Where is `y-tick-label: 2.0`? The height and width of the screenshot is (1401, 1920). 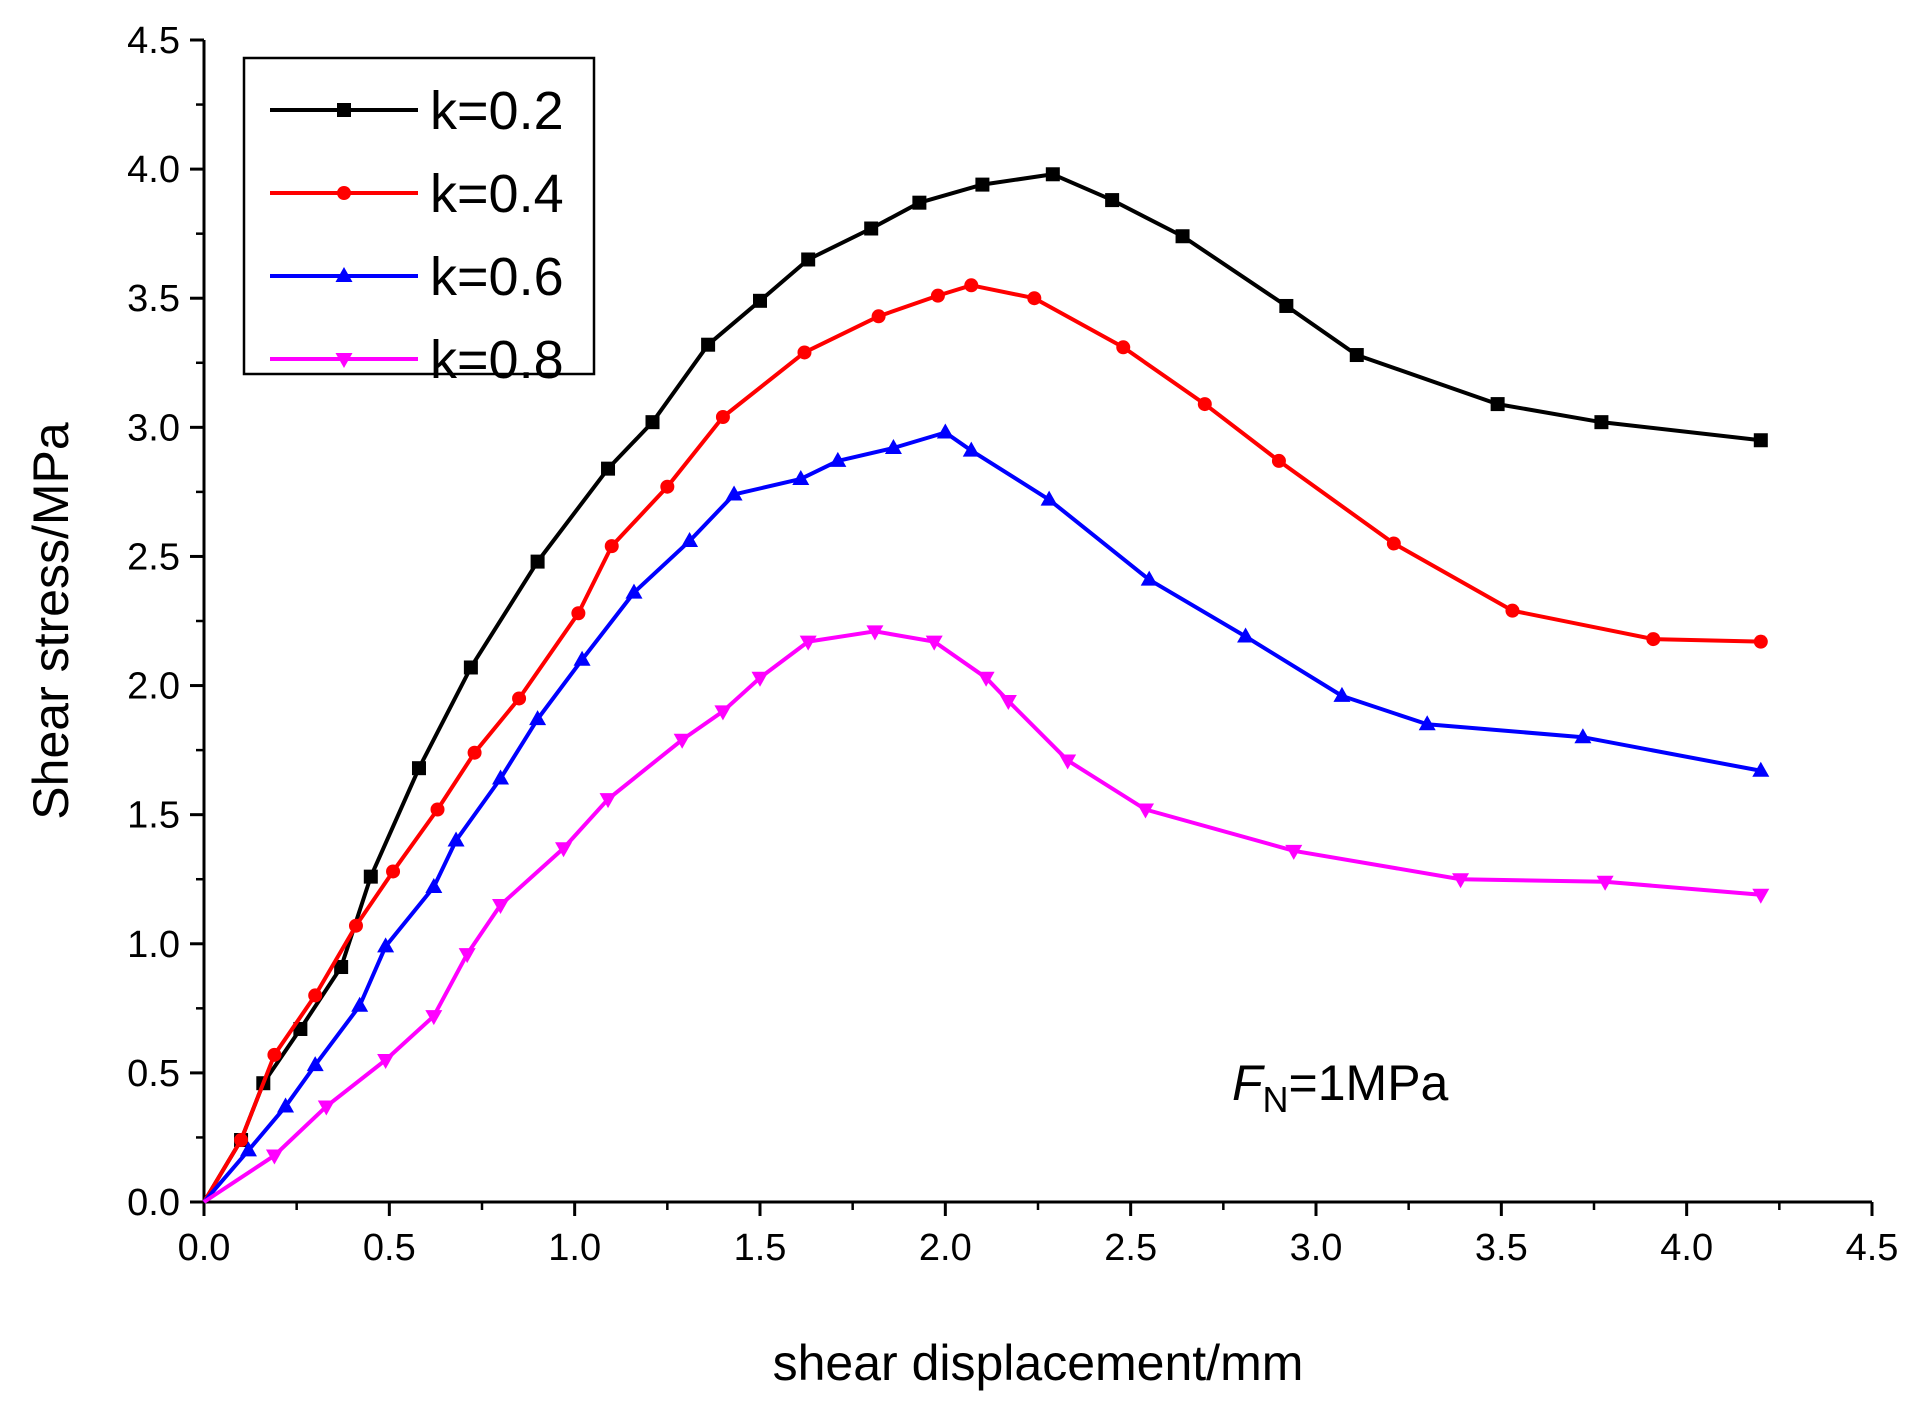 y-tick-label: 2.0 is located at coordinates (153, 687).